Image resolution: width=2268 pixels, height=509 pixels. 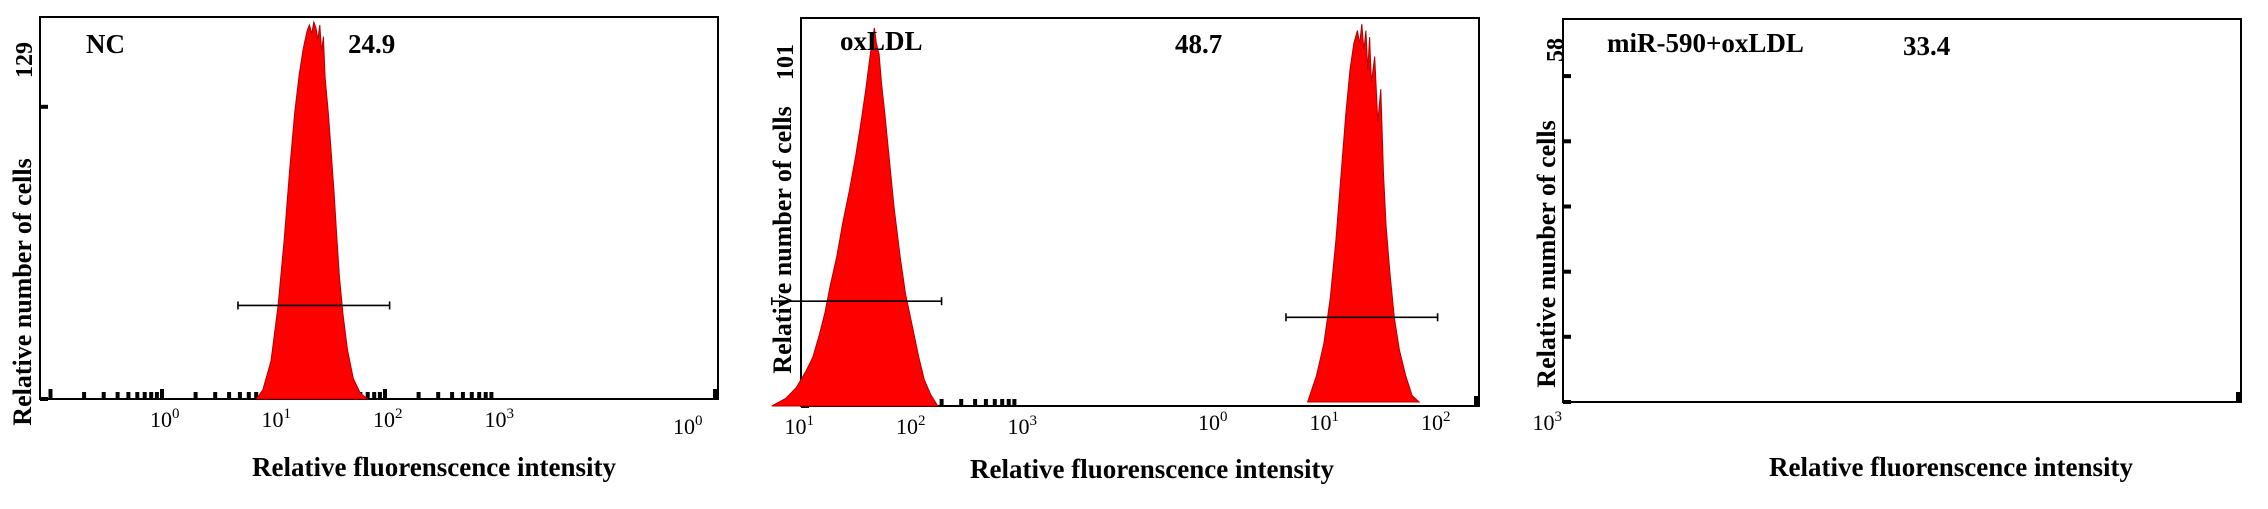 What do you see at coordinates (1705, 43) in the screenshot?
I see `sample-label: miR-590+oxLDL` at bounding box center [1705, 43].